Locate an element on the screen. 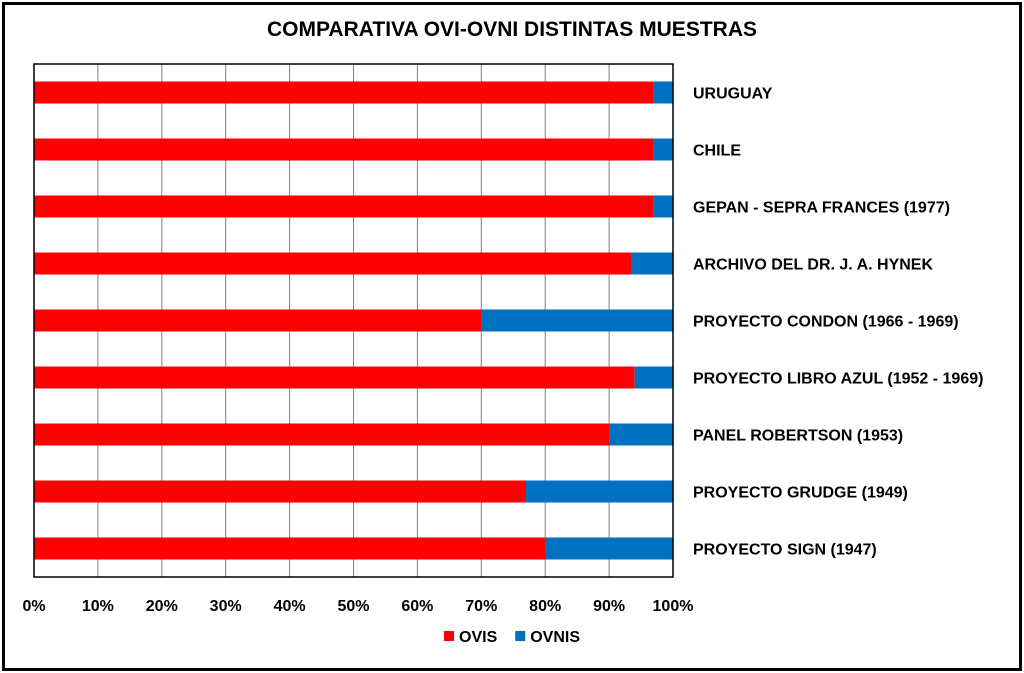 This screenshot has width=1024, height=673. category-label: PROYECTO CONDON (1966 - 1969) is located at coordinates (826, 322).